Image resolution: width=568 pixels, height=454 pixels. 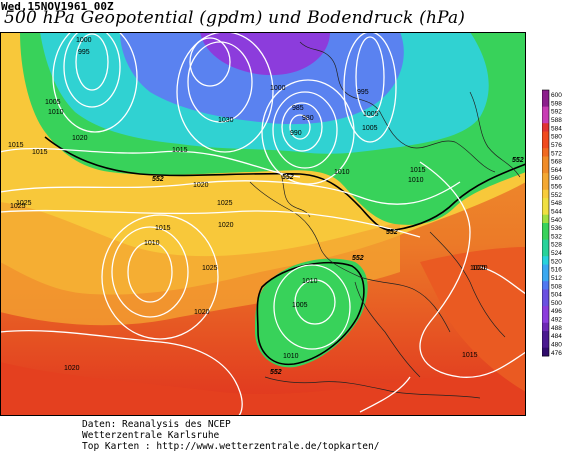 I want to click on legend-tick-label: 544, so click(x=556, y=211).